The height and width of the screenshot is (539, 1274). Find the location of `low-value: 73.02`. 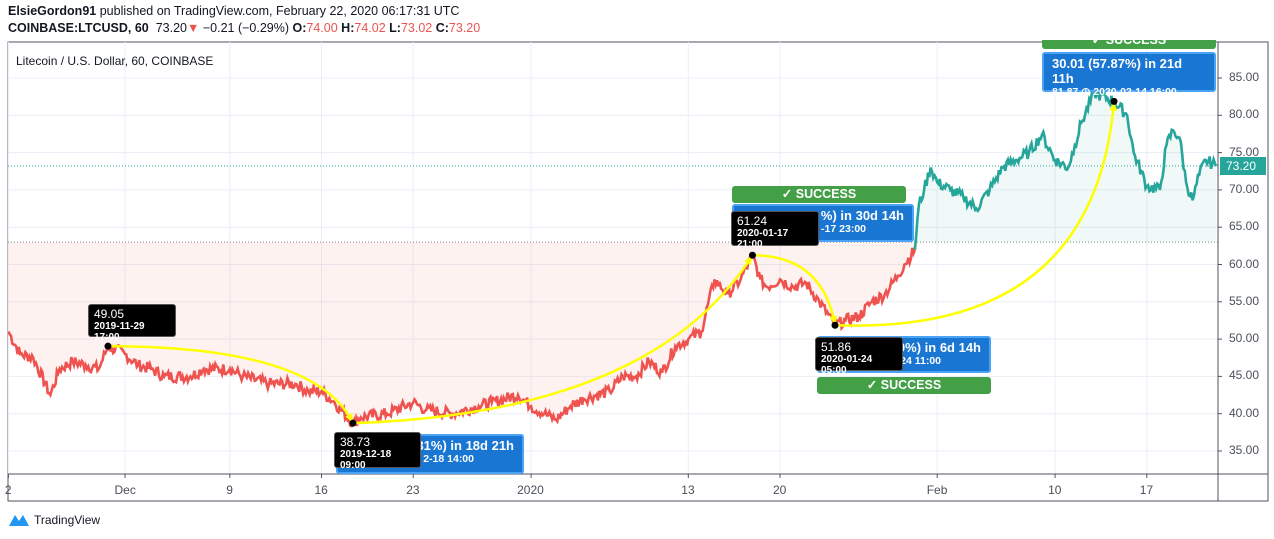

low-value: 73.02 is located at coordinates (416, 28).